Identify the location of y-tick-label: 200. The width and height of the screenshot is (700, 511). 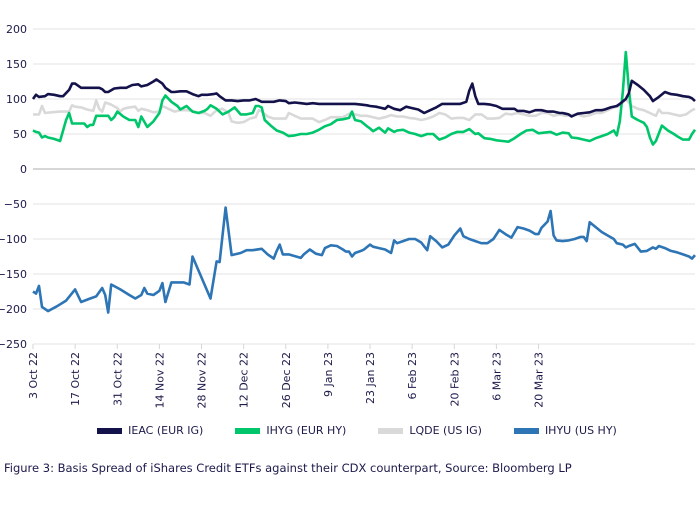
(16, 29).